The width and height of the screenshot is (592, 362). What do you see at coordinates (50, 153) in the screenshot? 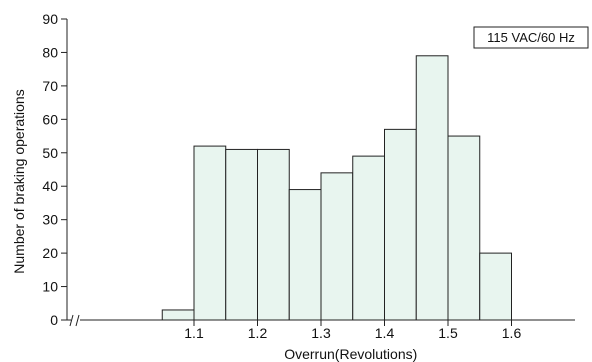
I see `y-tick-label-50: 50` at bounding box center [50, 153].